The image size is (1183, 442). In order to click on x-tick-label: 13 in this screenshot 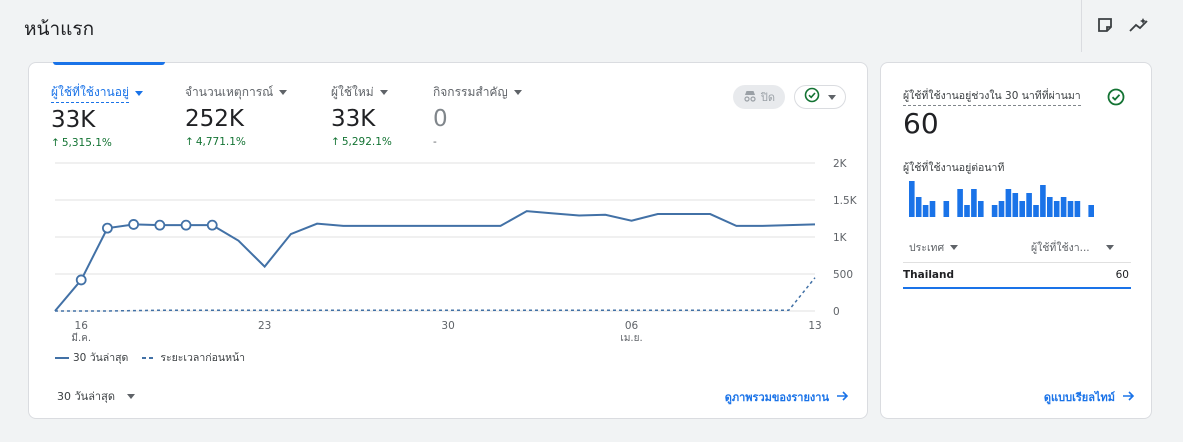, I will do `click(814, 326)`.